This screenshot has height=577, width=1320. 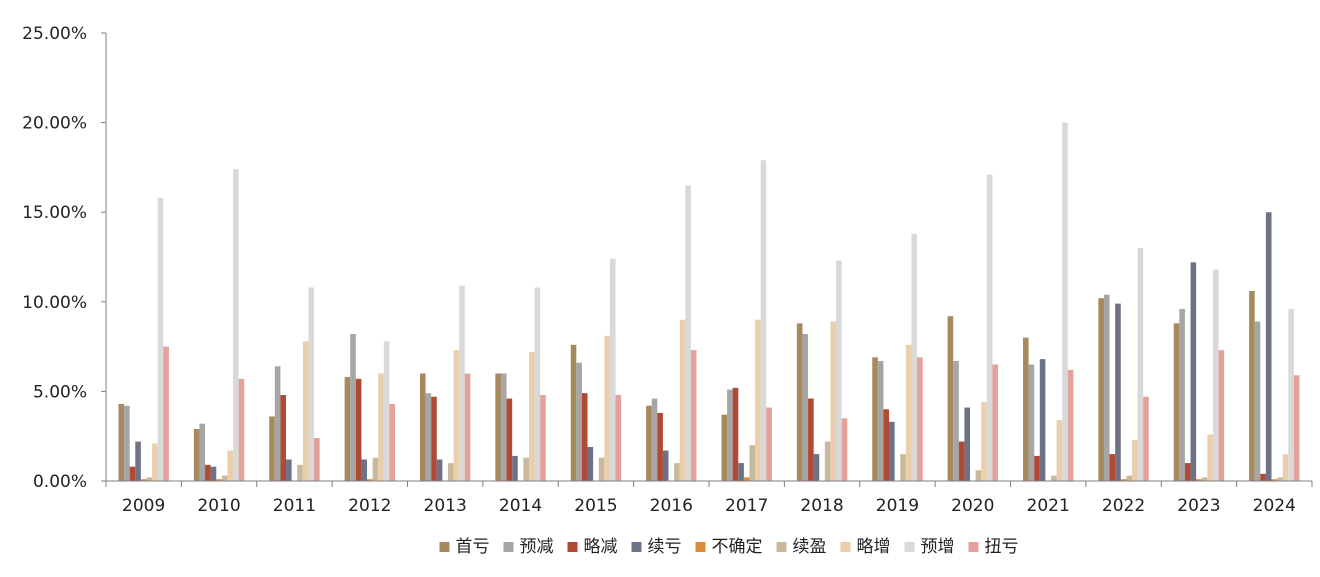 What do you see at coordinates (874, 547) in the screenshot?
I see `legend-label: 略增` at bounding box center [874, 547].